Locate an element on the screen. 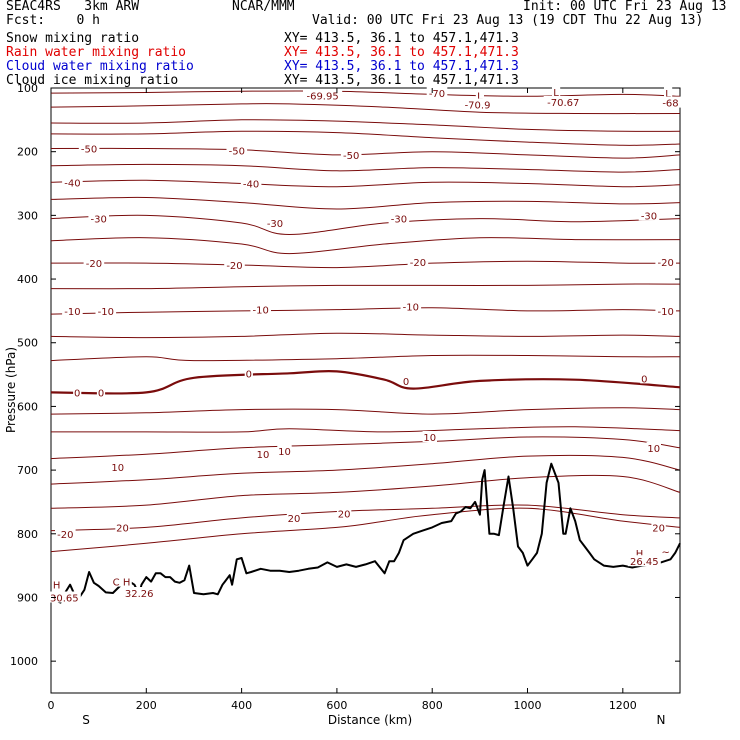 This screenshot has width=740, height=740. contour-label-22: -10 is located at coordinates (106, 312).